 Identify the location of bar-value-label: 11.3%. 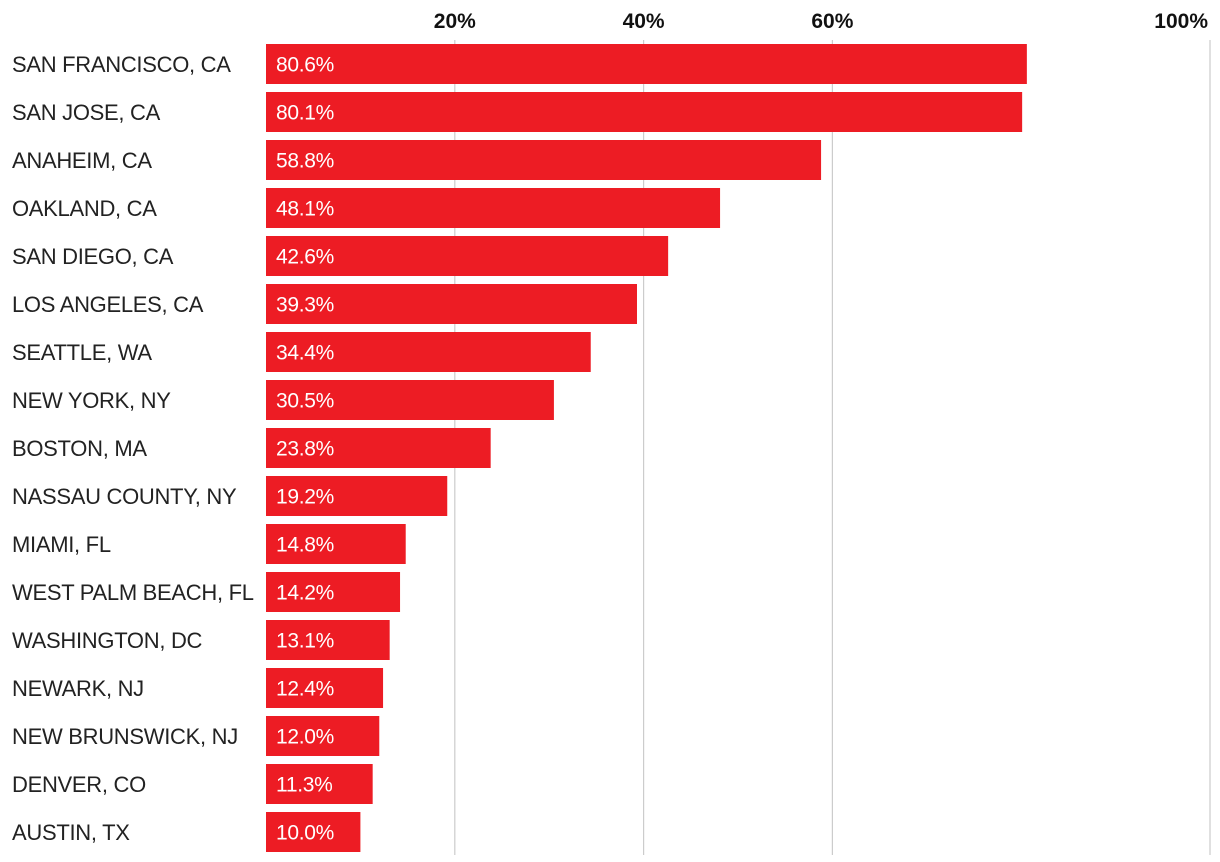
(304, 785).